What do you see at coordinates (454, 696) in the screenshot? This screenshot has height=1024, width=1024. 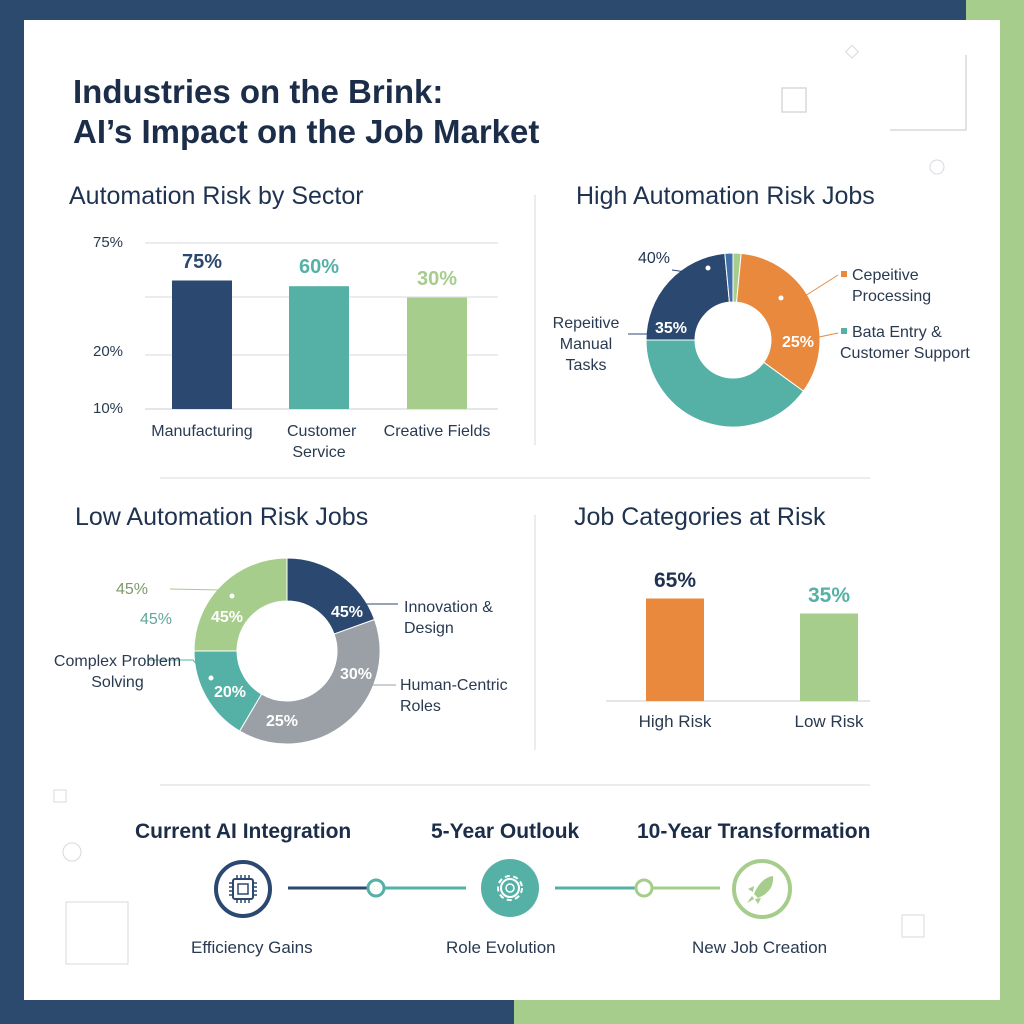 I see `legend-label: Human-Centric Roles` at bounding box center [454, 696].